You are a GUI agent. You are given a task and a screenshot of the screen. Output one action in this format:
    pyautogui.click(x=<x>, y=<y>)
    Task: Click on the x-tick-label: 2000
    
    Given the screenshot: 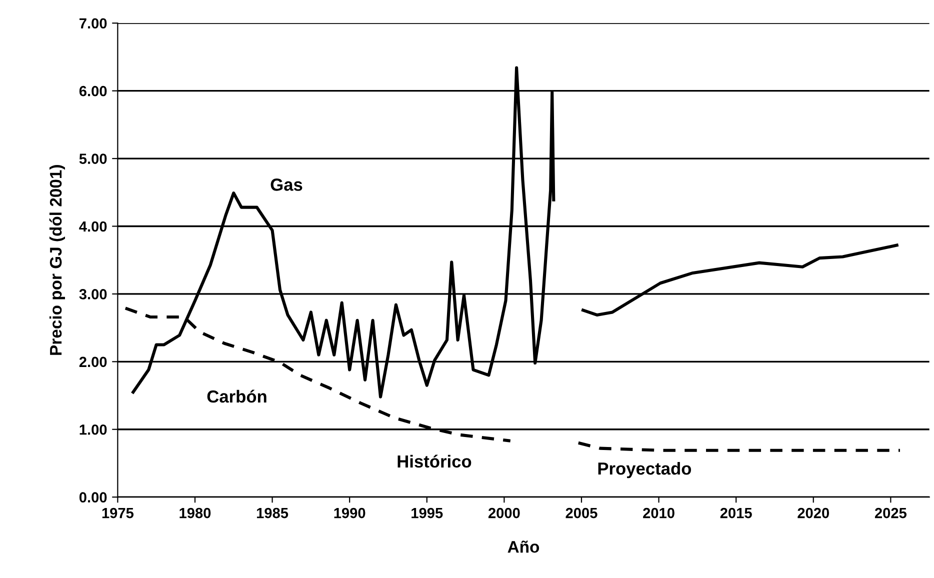 What is the action you would take?
    pyautogui.click(x=504, y=513)
    